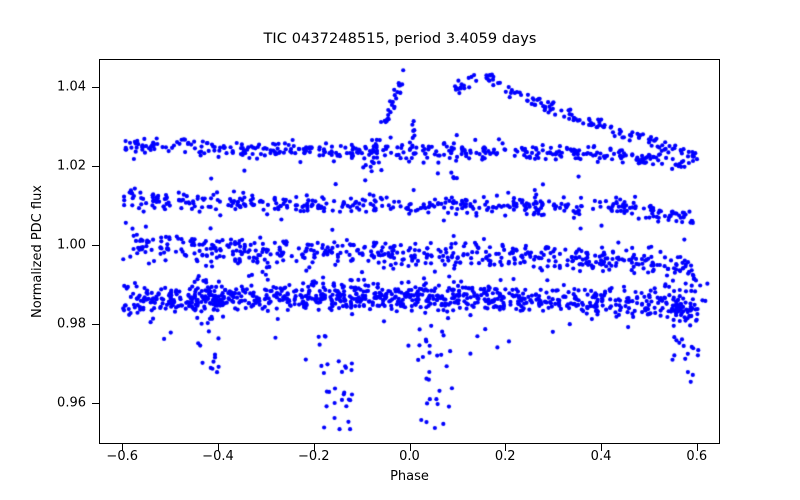 The image size is (800, 500). What do you see at coordinates (697, 456) in the screenshot?
I see `x-tick-label: 0.6` at bounding box center [697, 456].